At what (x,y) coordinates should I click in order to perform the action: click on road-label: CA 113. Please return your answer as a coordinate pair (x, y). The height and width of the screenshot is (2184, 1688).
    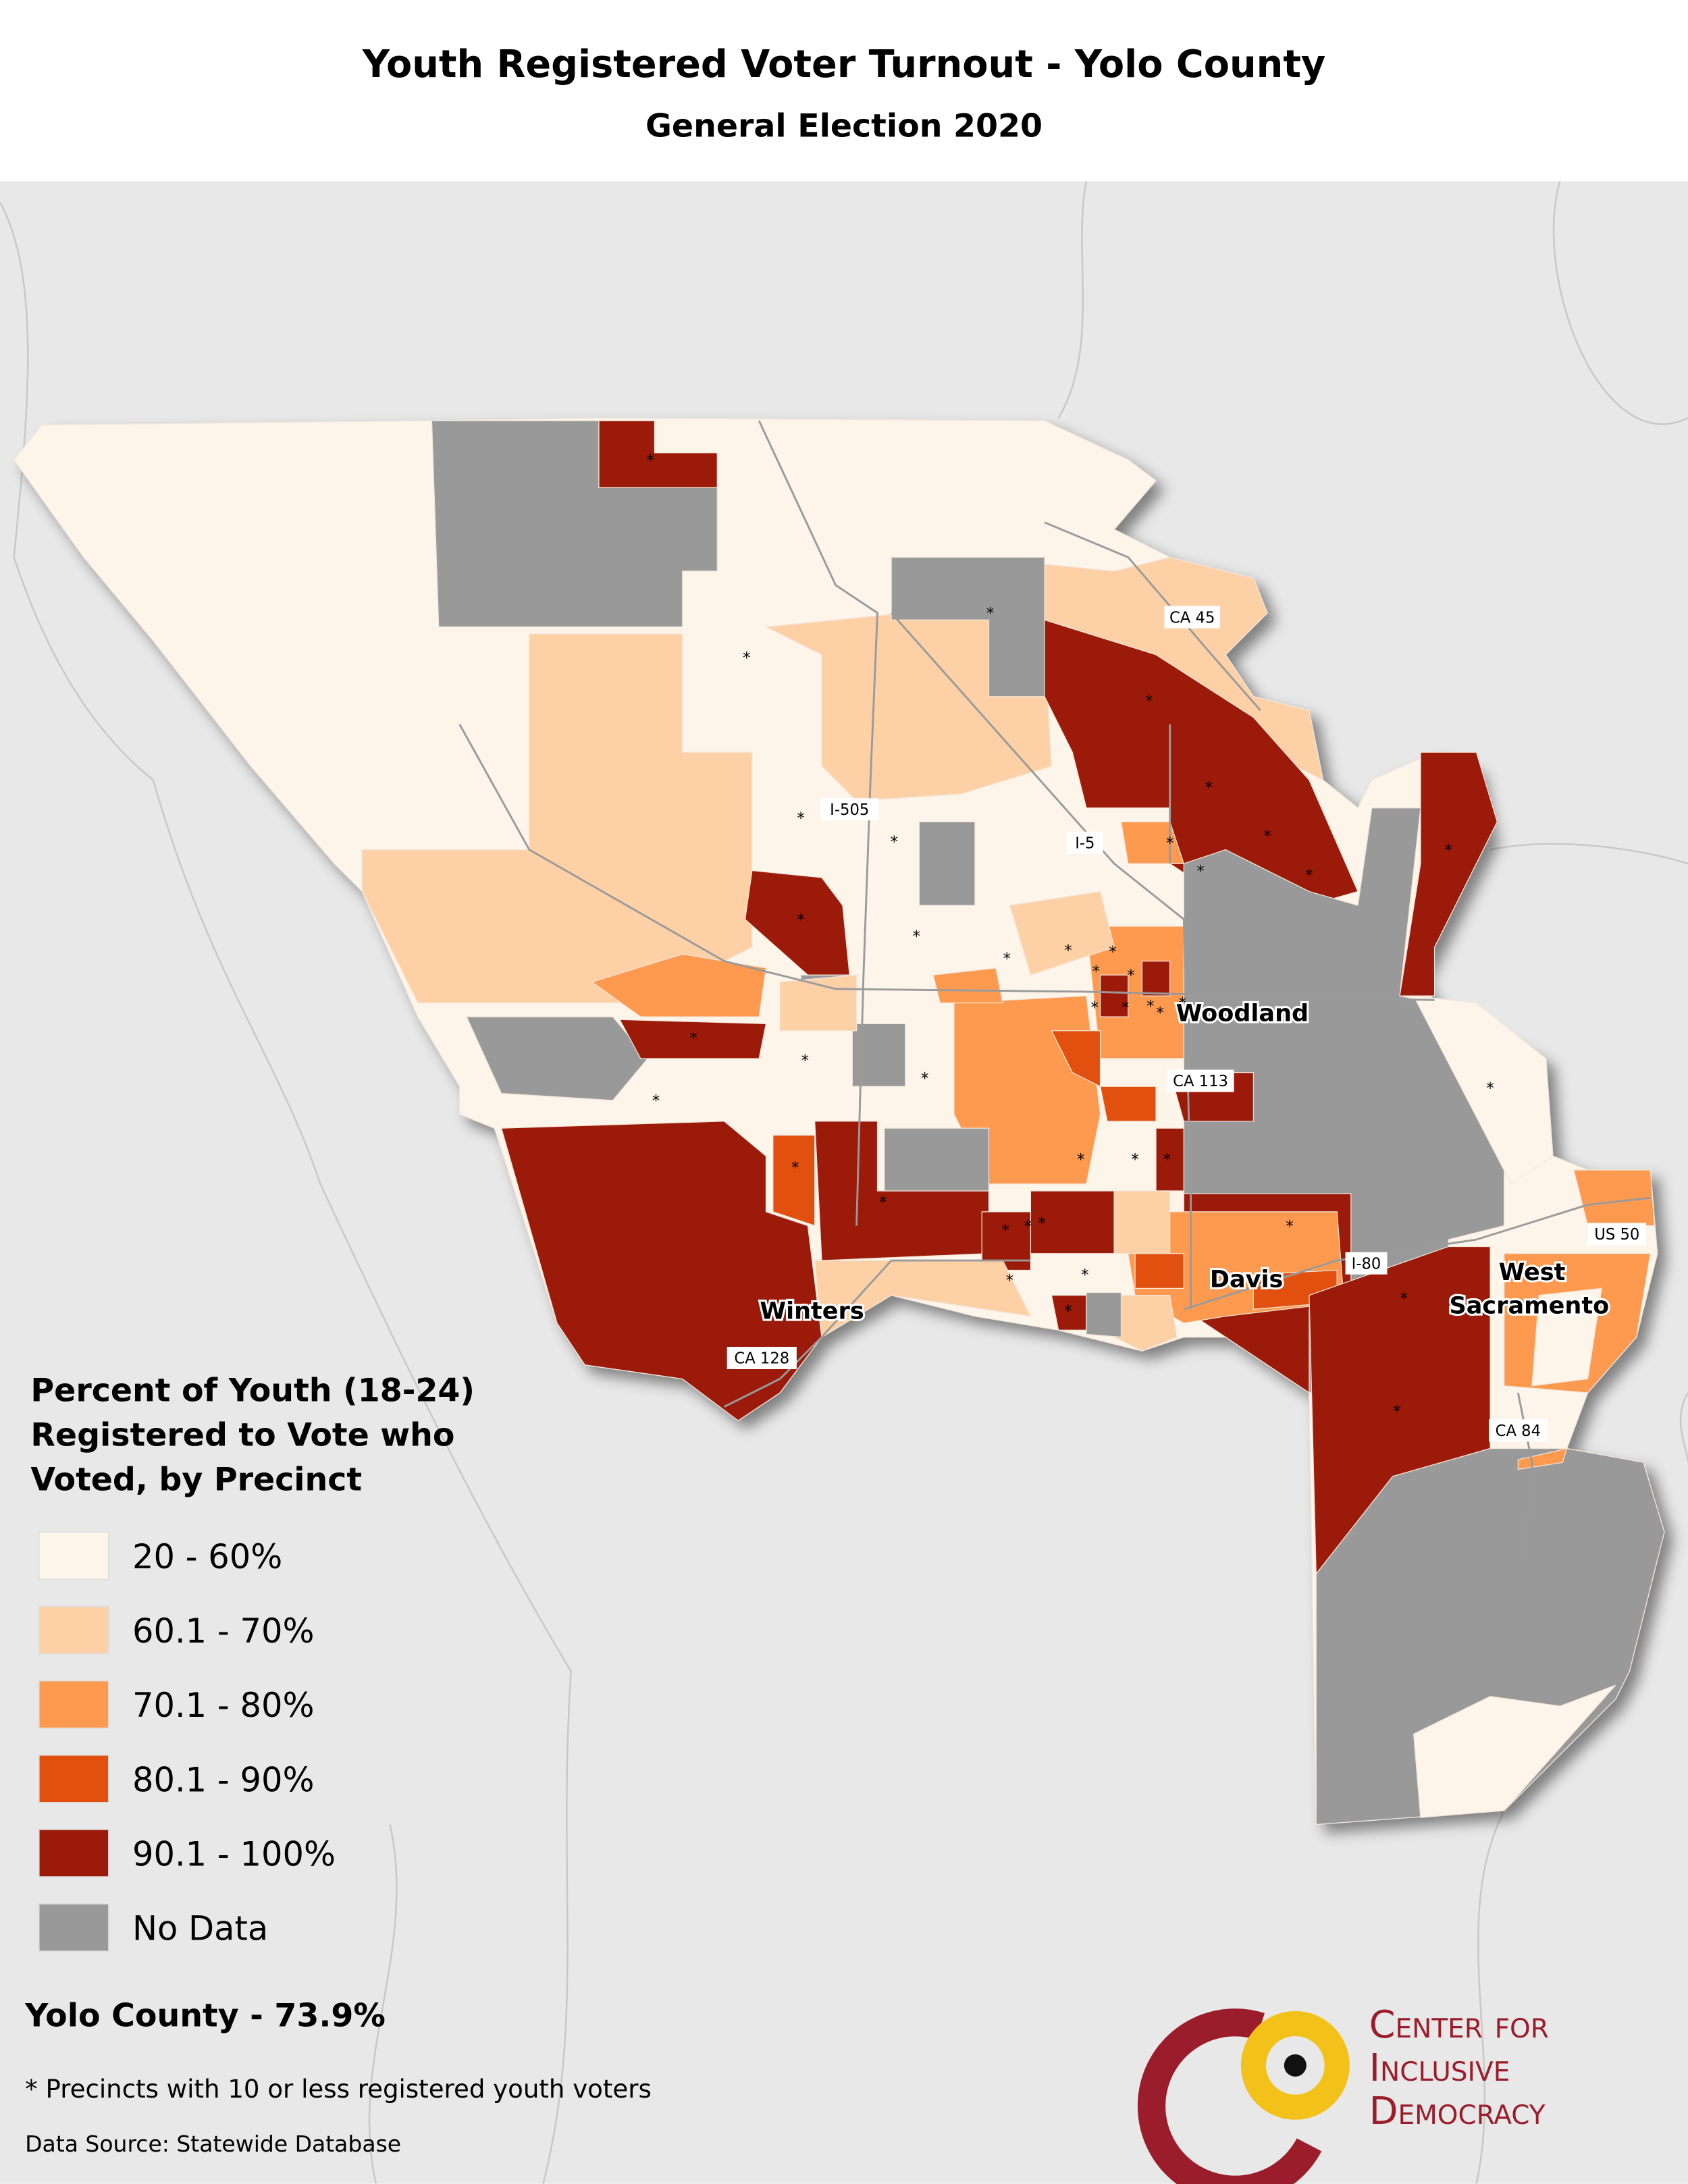
    Looking at the image, I should click on (1200, 1080).